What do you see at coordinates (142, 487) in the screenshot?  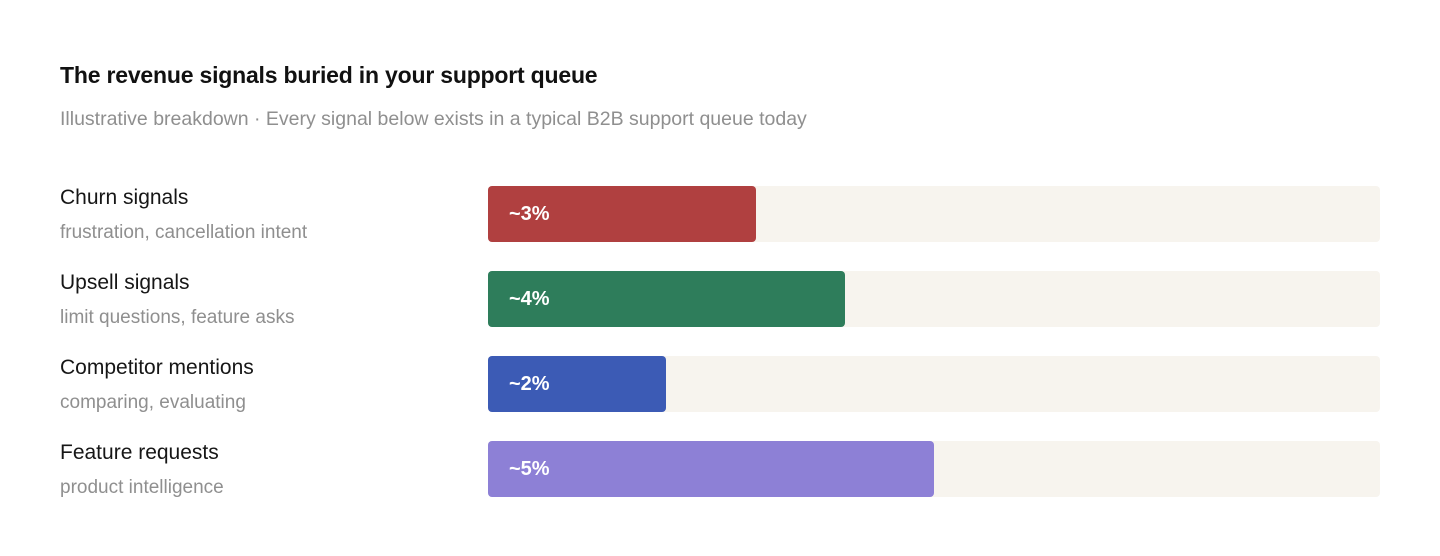 I see `category-description: product intelligence` at bounding box center [142, 487].